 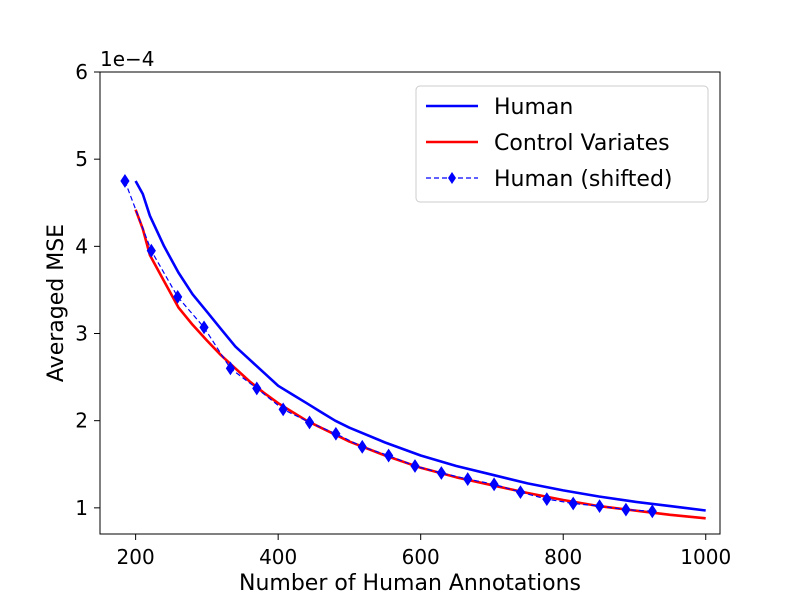 I want to click on legend: Human Control Variates Human (shifted), so click(x=562, y=144).